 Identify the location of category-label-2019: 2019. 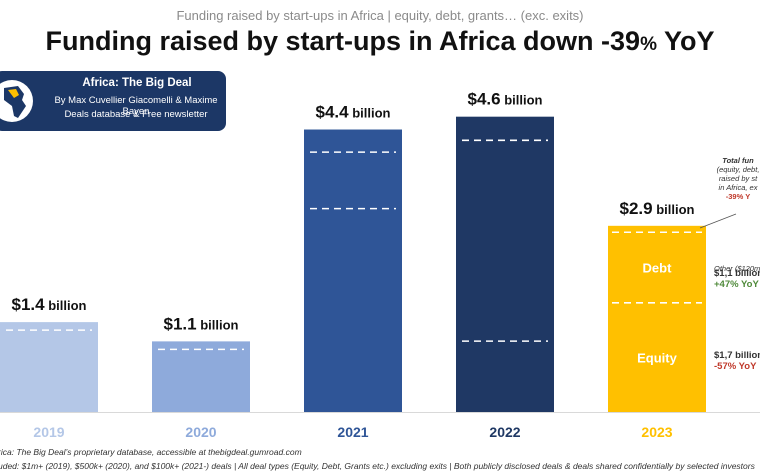
(48, 432).